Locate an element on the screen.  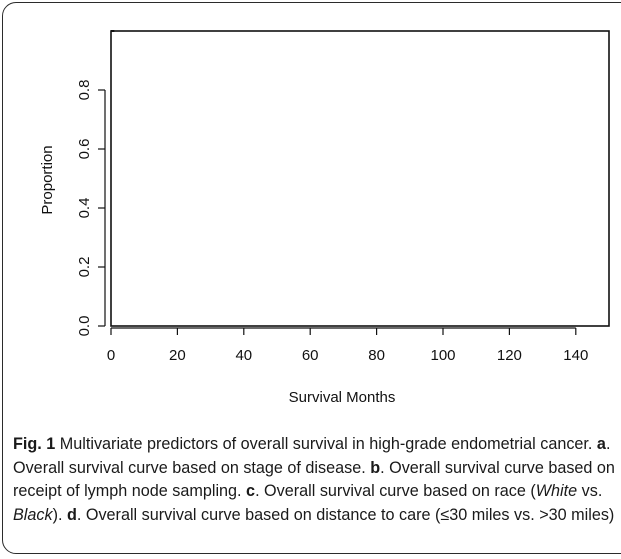
y-tick-label: 0.0 is located at coordinates (84, 326).